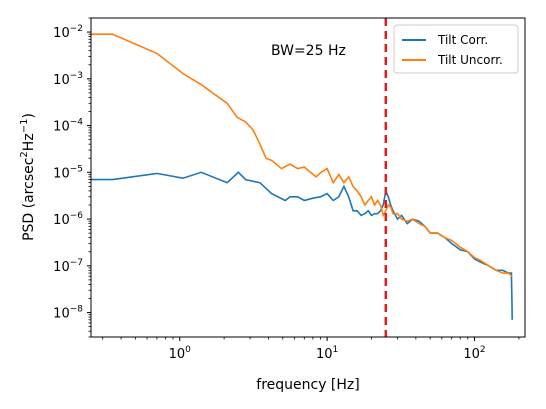 This screenshot has height=409, width=546. Describe the element at coordinates (462, 40) in the screenshot. I see `legend-label-tilt-corr: Tilt Corr.` at that location.